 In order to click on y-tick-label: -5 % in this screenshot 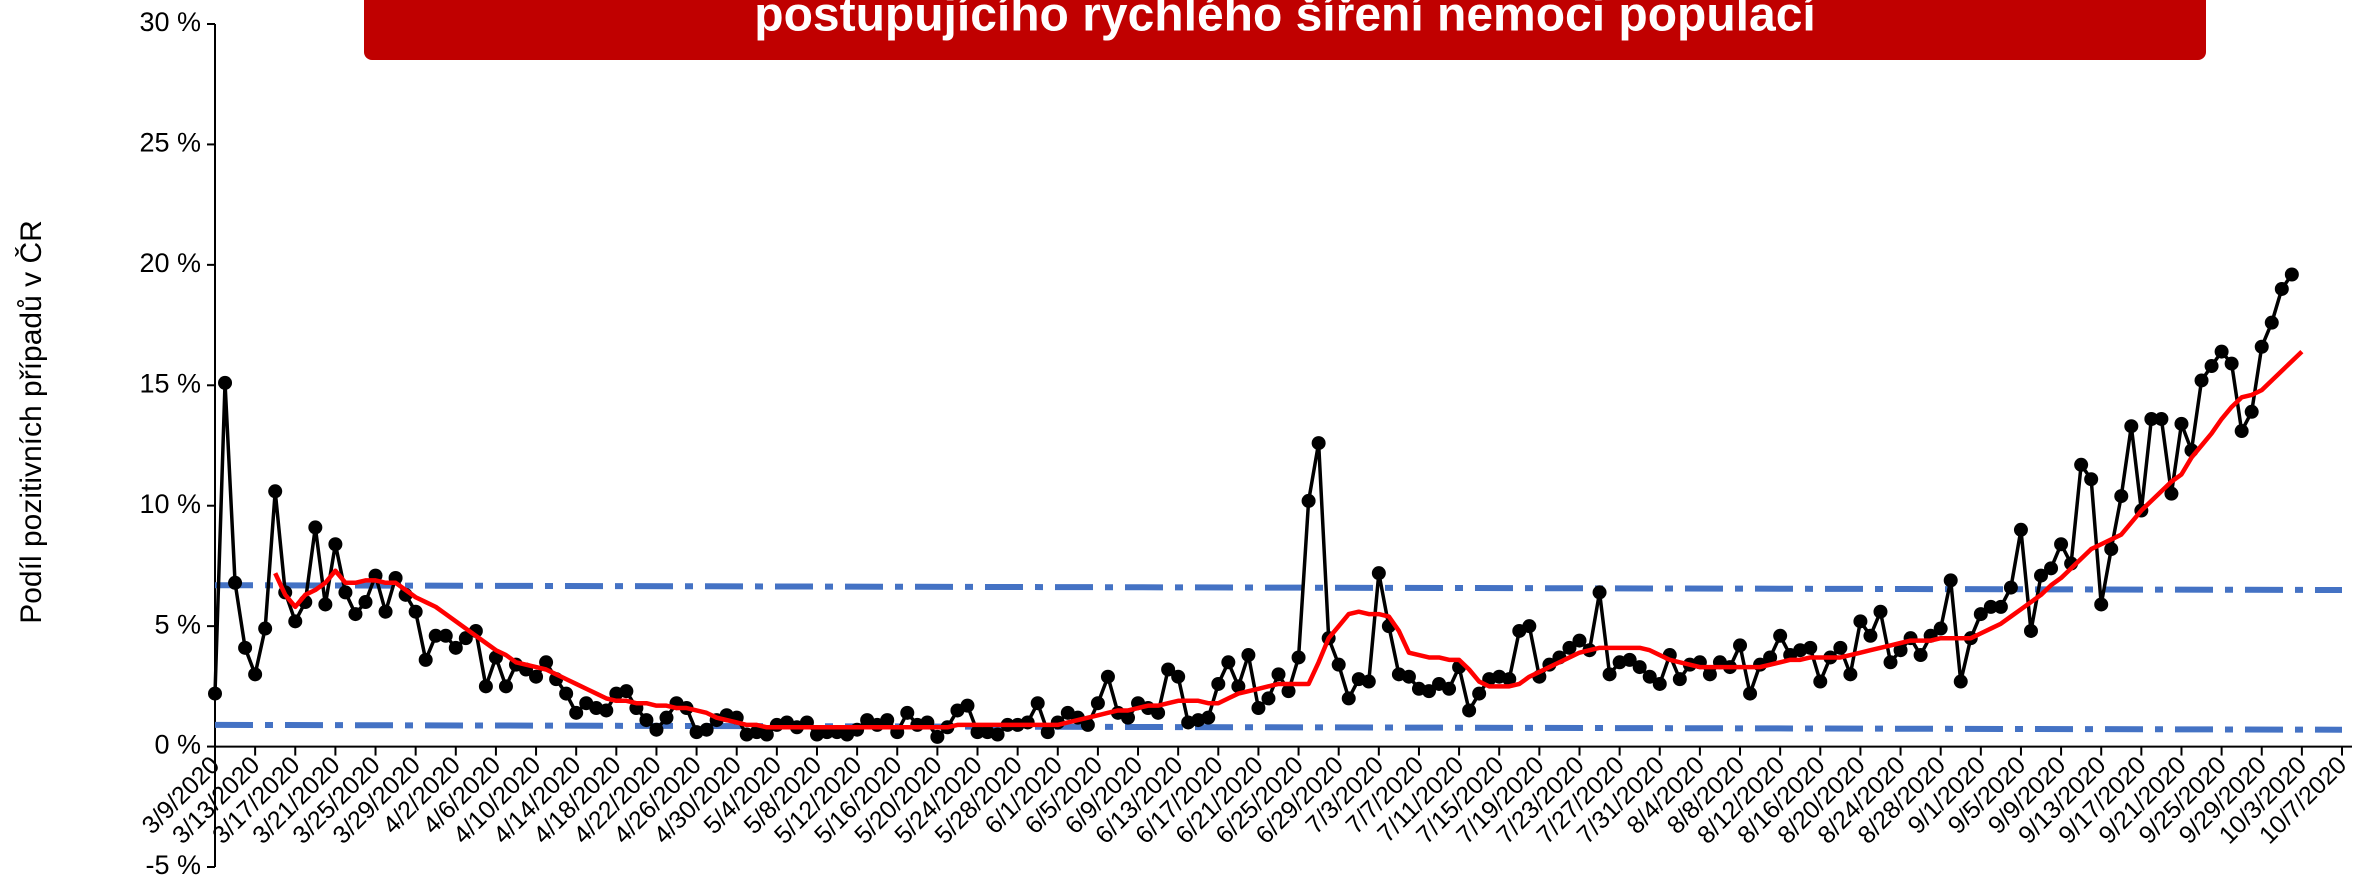, I will do `click(173, 863)`.